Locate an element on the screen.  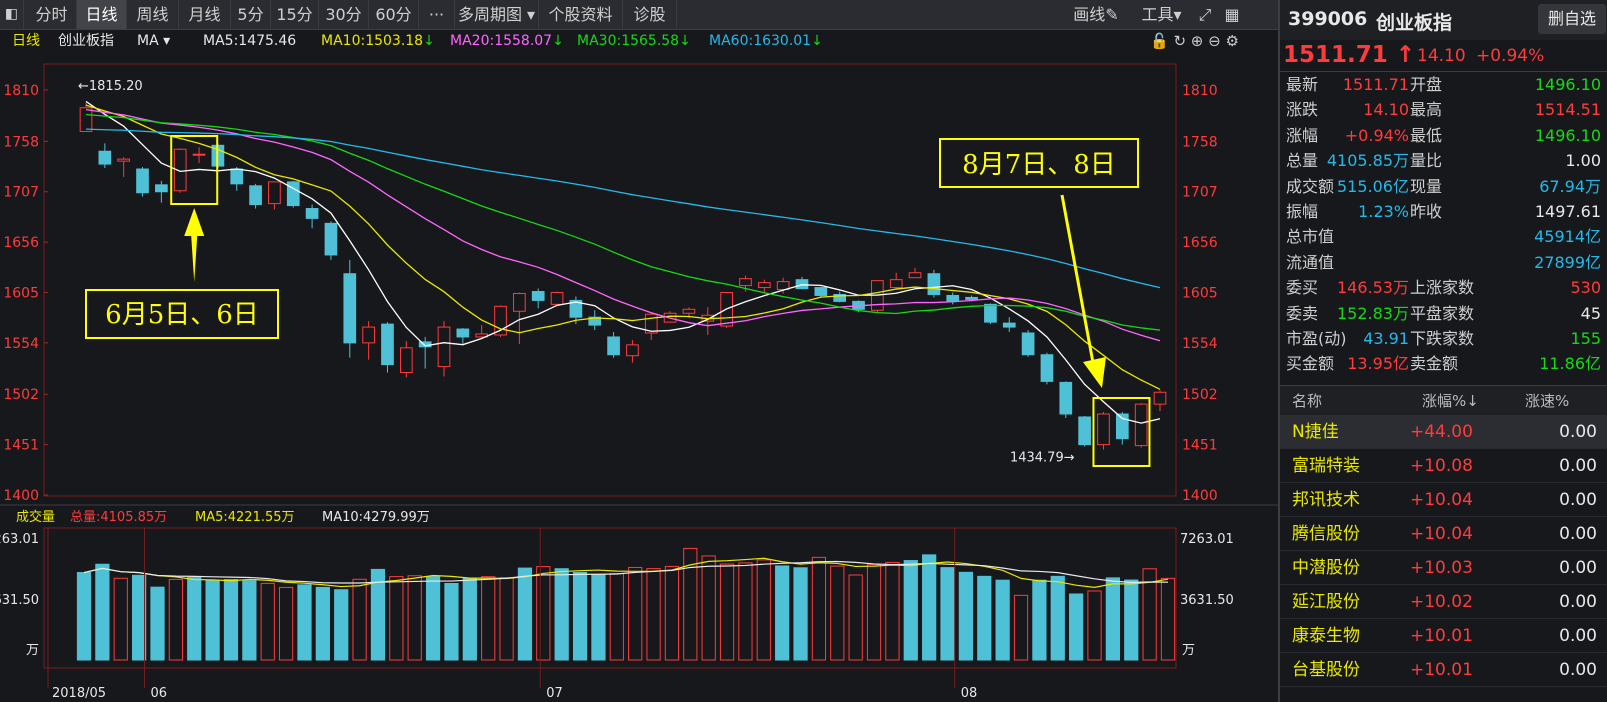
tab-2: 周线 is located at coordinates (153, 14).